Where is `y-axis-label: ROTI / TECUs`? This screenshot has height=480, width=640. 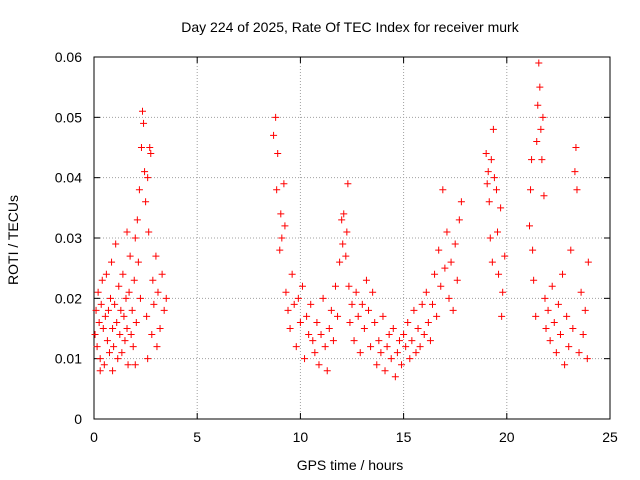 y-axis-label: ROTI / TECUs is located at coordinates (13, 240).